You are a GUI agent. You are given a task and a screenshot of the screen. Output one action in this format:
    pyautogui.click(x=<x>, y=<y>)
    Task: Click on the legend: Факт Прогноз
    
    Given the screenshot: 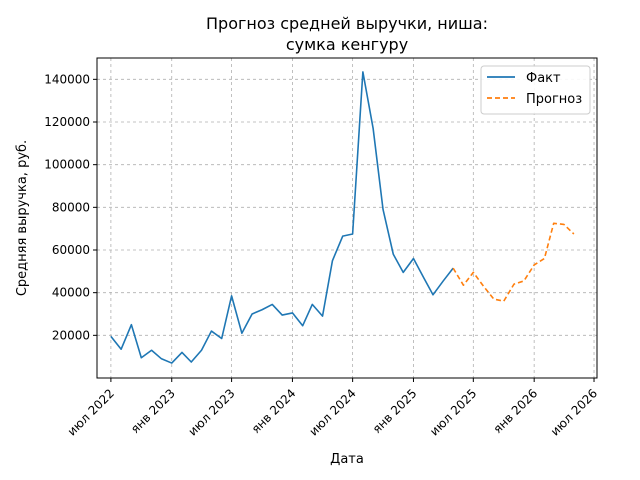 What is the action you would take?
    pyautogui.click(x=535, y=90)
    